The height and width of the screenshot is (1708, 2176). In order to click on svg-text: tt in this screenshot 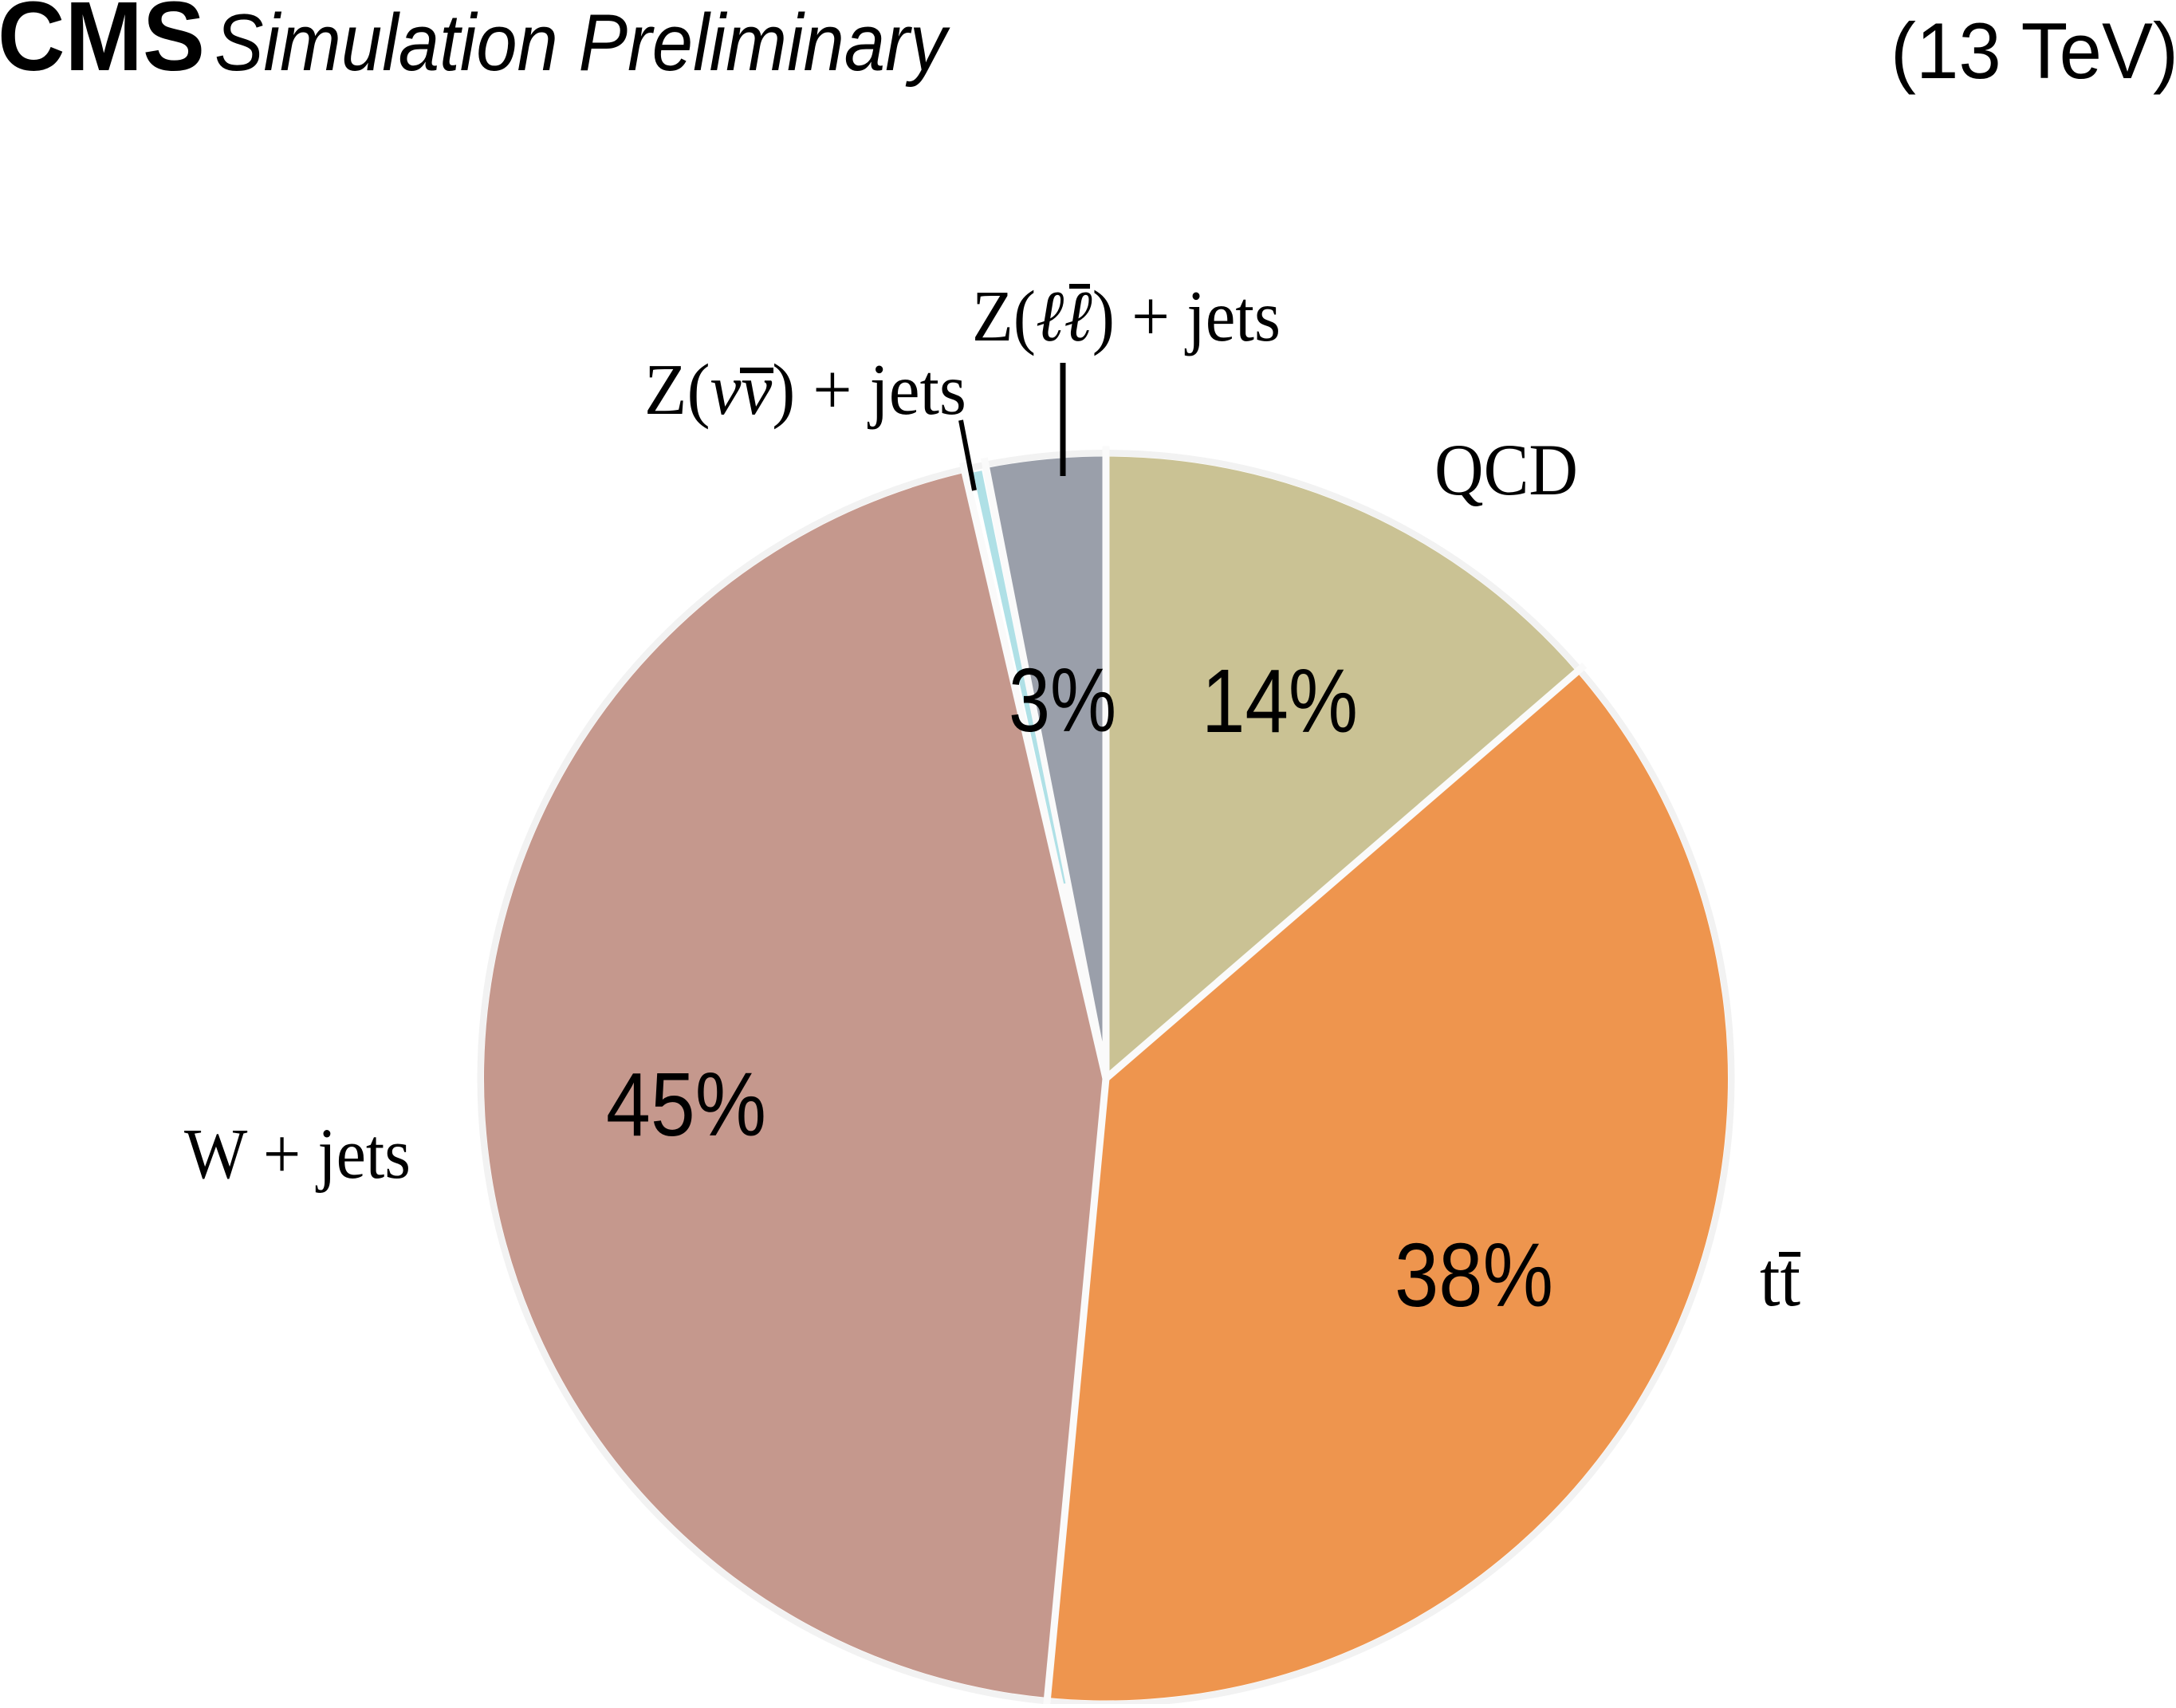, I will do `click(1780, 1280)`.